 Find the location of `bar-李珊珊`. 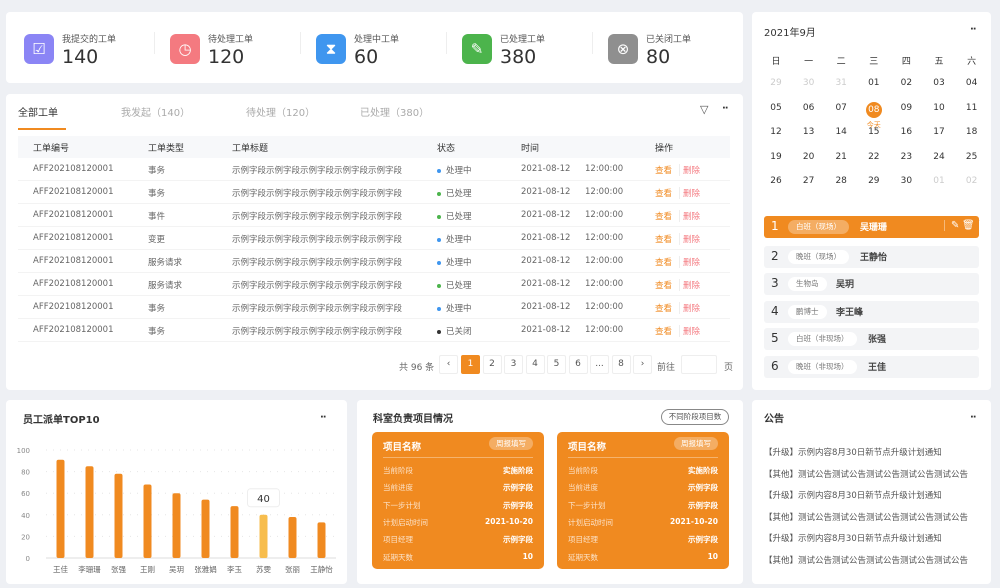

bar-李珊珊 is located at coordinates (89, 512).